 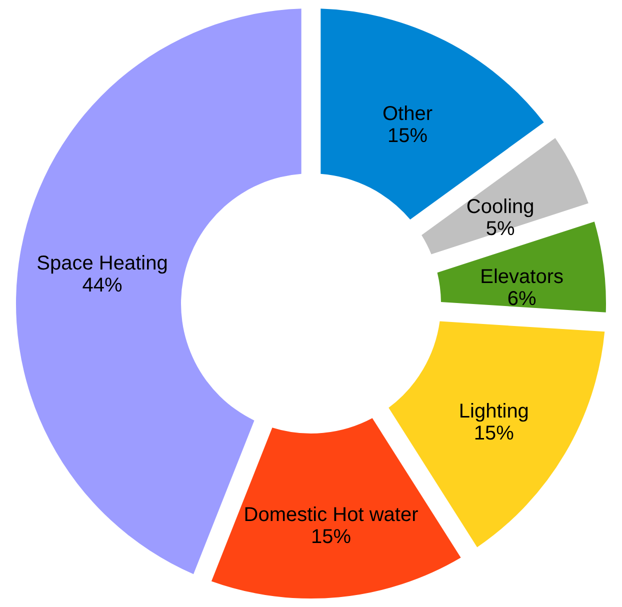 I want to click on data-label: 44%, so click(x=102, y=285).